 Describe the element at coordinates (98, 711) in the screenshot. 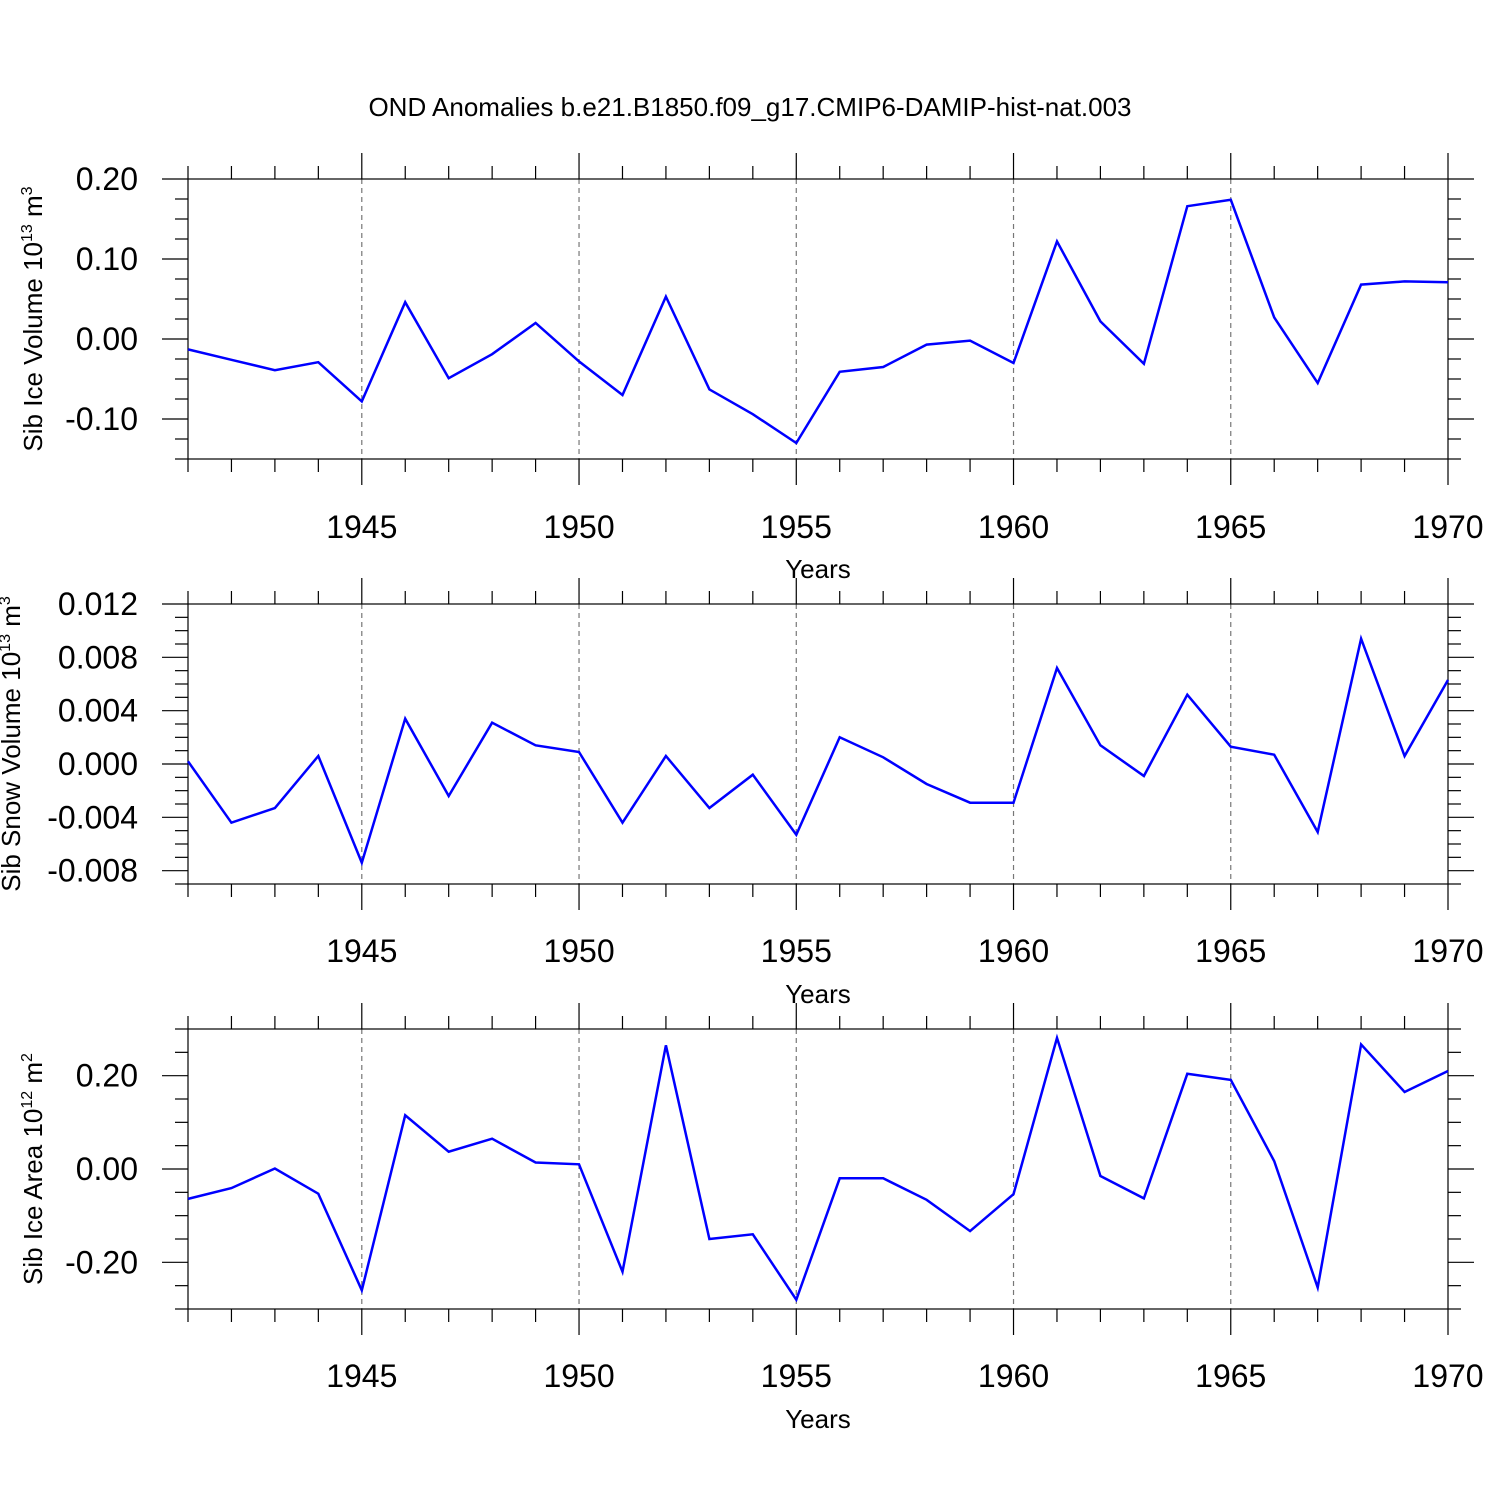

I see `y-tick-label: 0.004` at that location.